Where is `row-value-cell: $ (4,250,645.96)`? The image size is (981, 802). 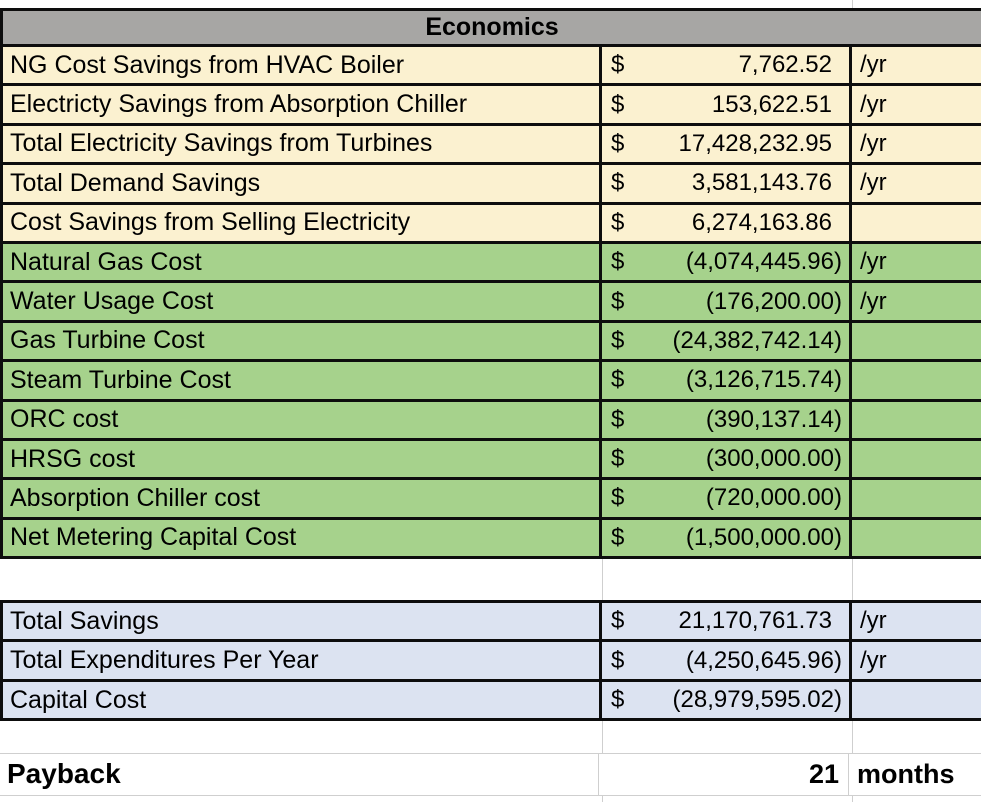 row-value-cell: $ (4,250,645.96) is located at coordinates (727, 660).